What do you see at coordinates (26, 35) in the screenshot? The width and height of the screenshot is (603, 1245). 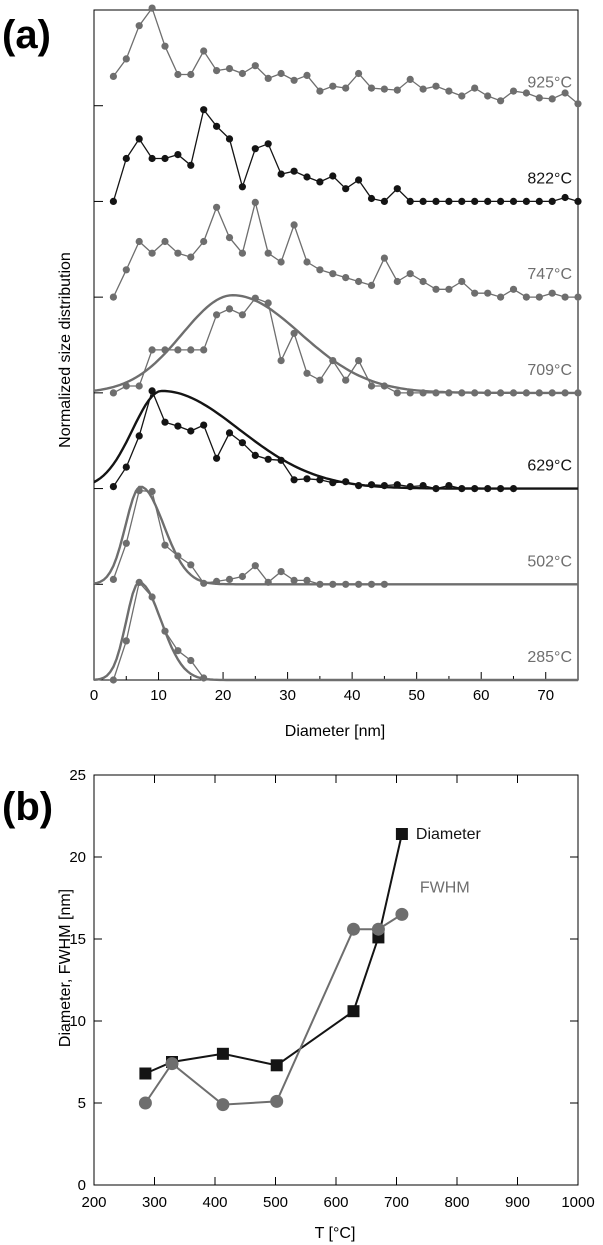 I see `panel-a-letter: (a)` at bounding box center [26, 35].